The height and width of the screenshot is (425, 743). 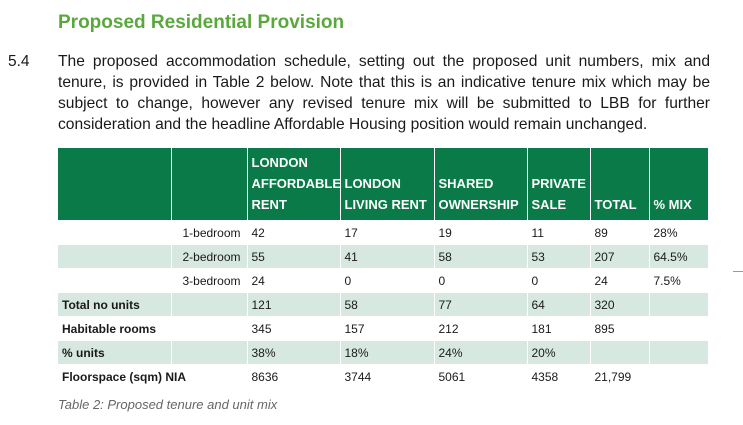 I want to click on row-label: 1-bedroom, so click(x=208, y=232).